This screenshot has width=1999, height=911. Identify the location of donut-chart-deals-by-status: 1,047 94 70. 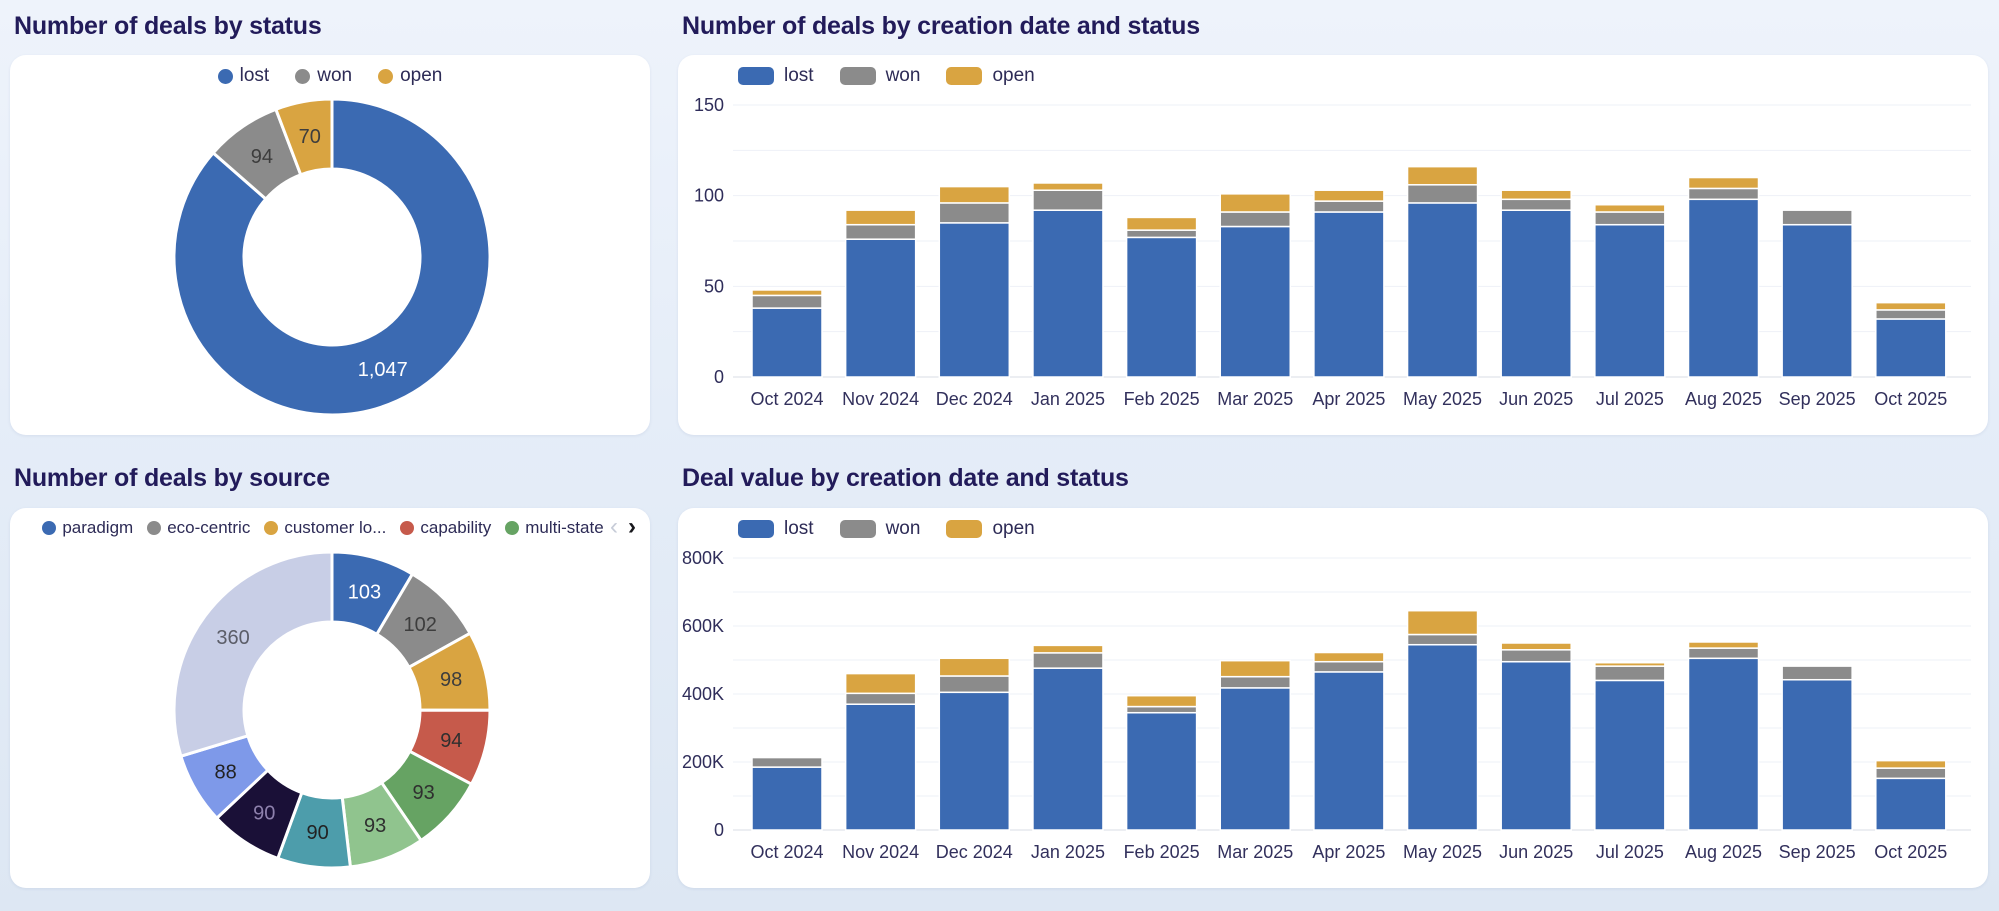
(330, 245).